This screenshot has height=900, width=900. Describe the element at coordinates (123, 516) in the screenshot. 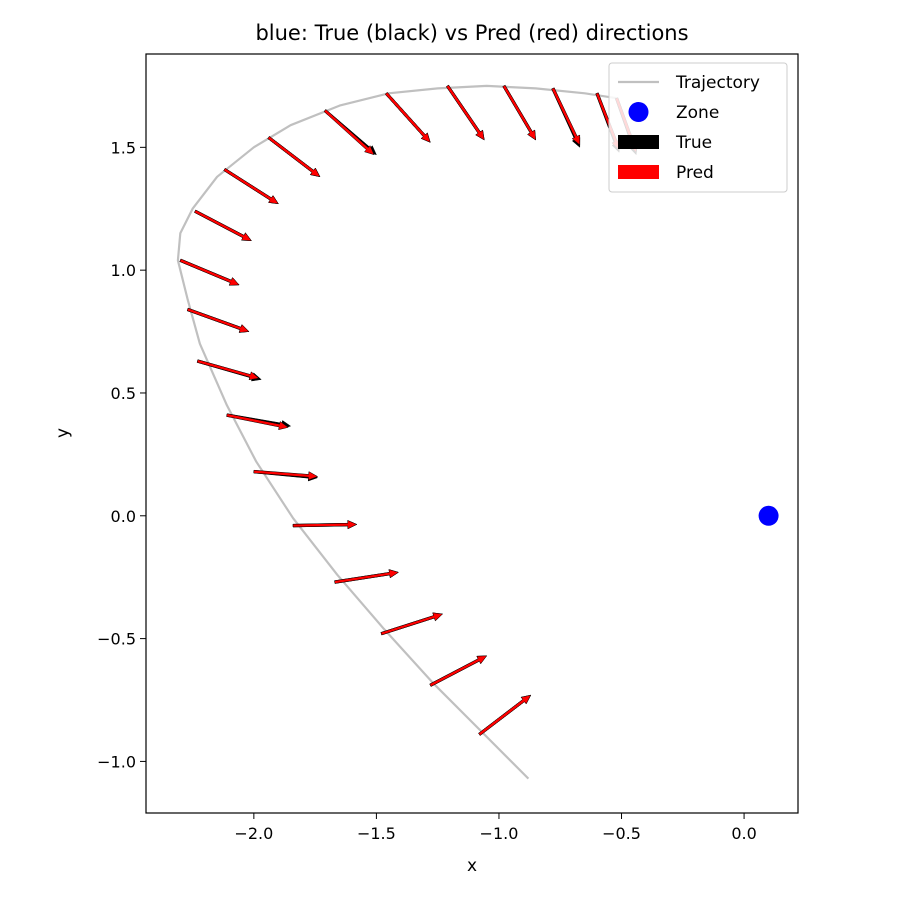

I see `y-tick-label: 0.0` at that location.